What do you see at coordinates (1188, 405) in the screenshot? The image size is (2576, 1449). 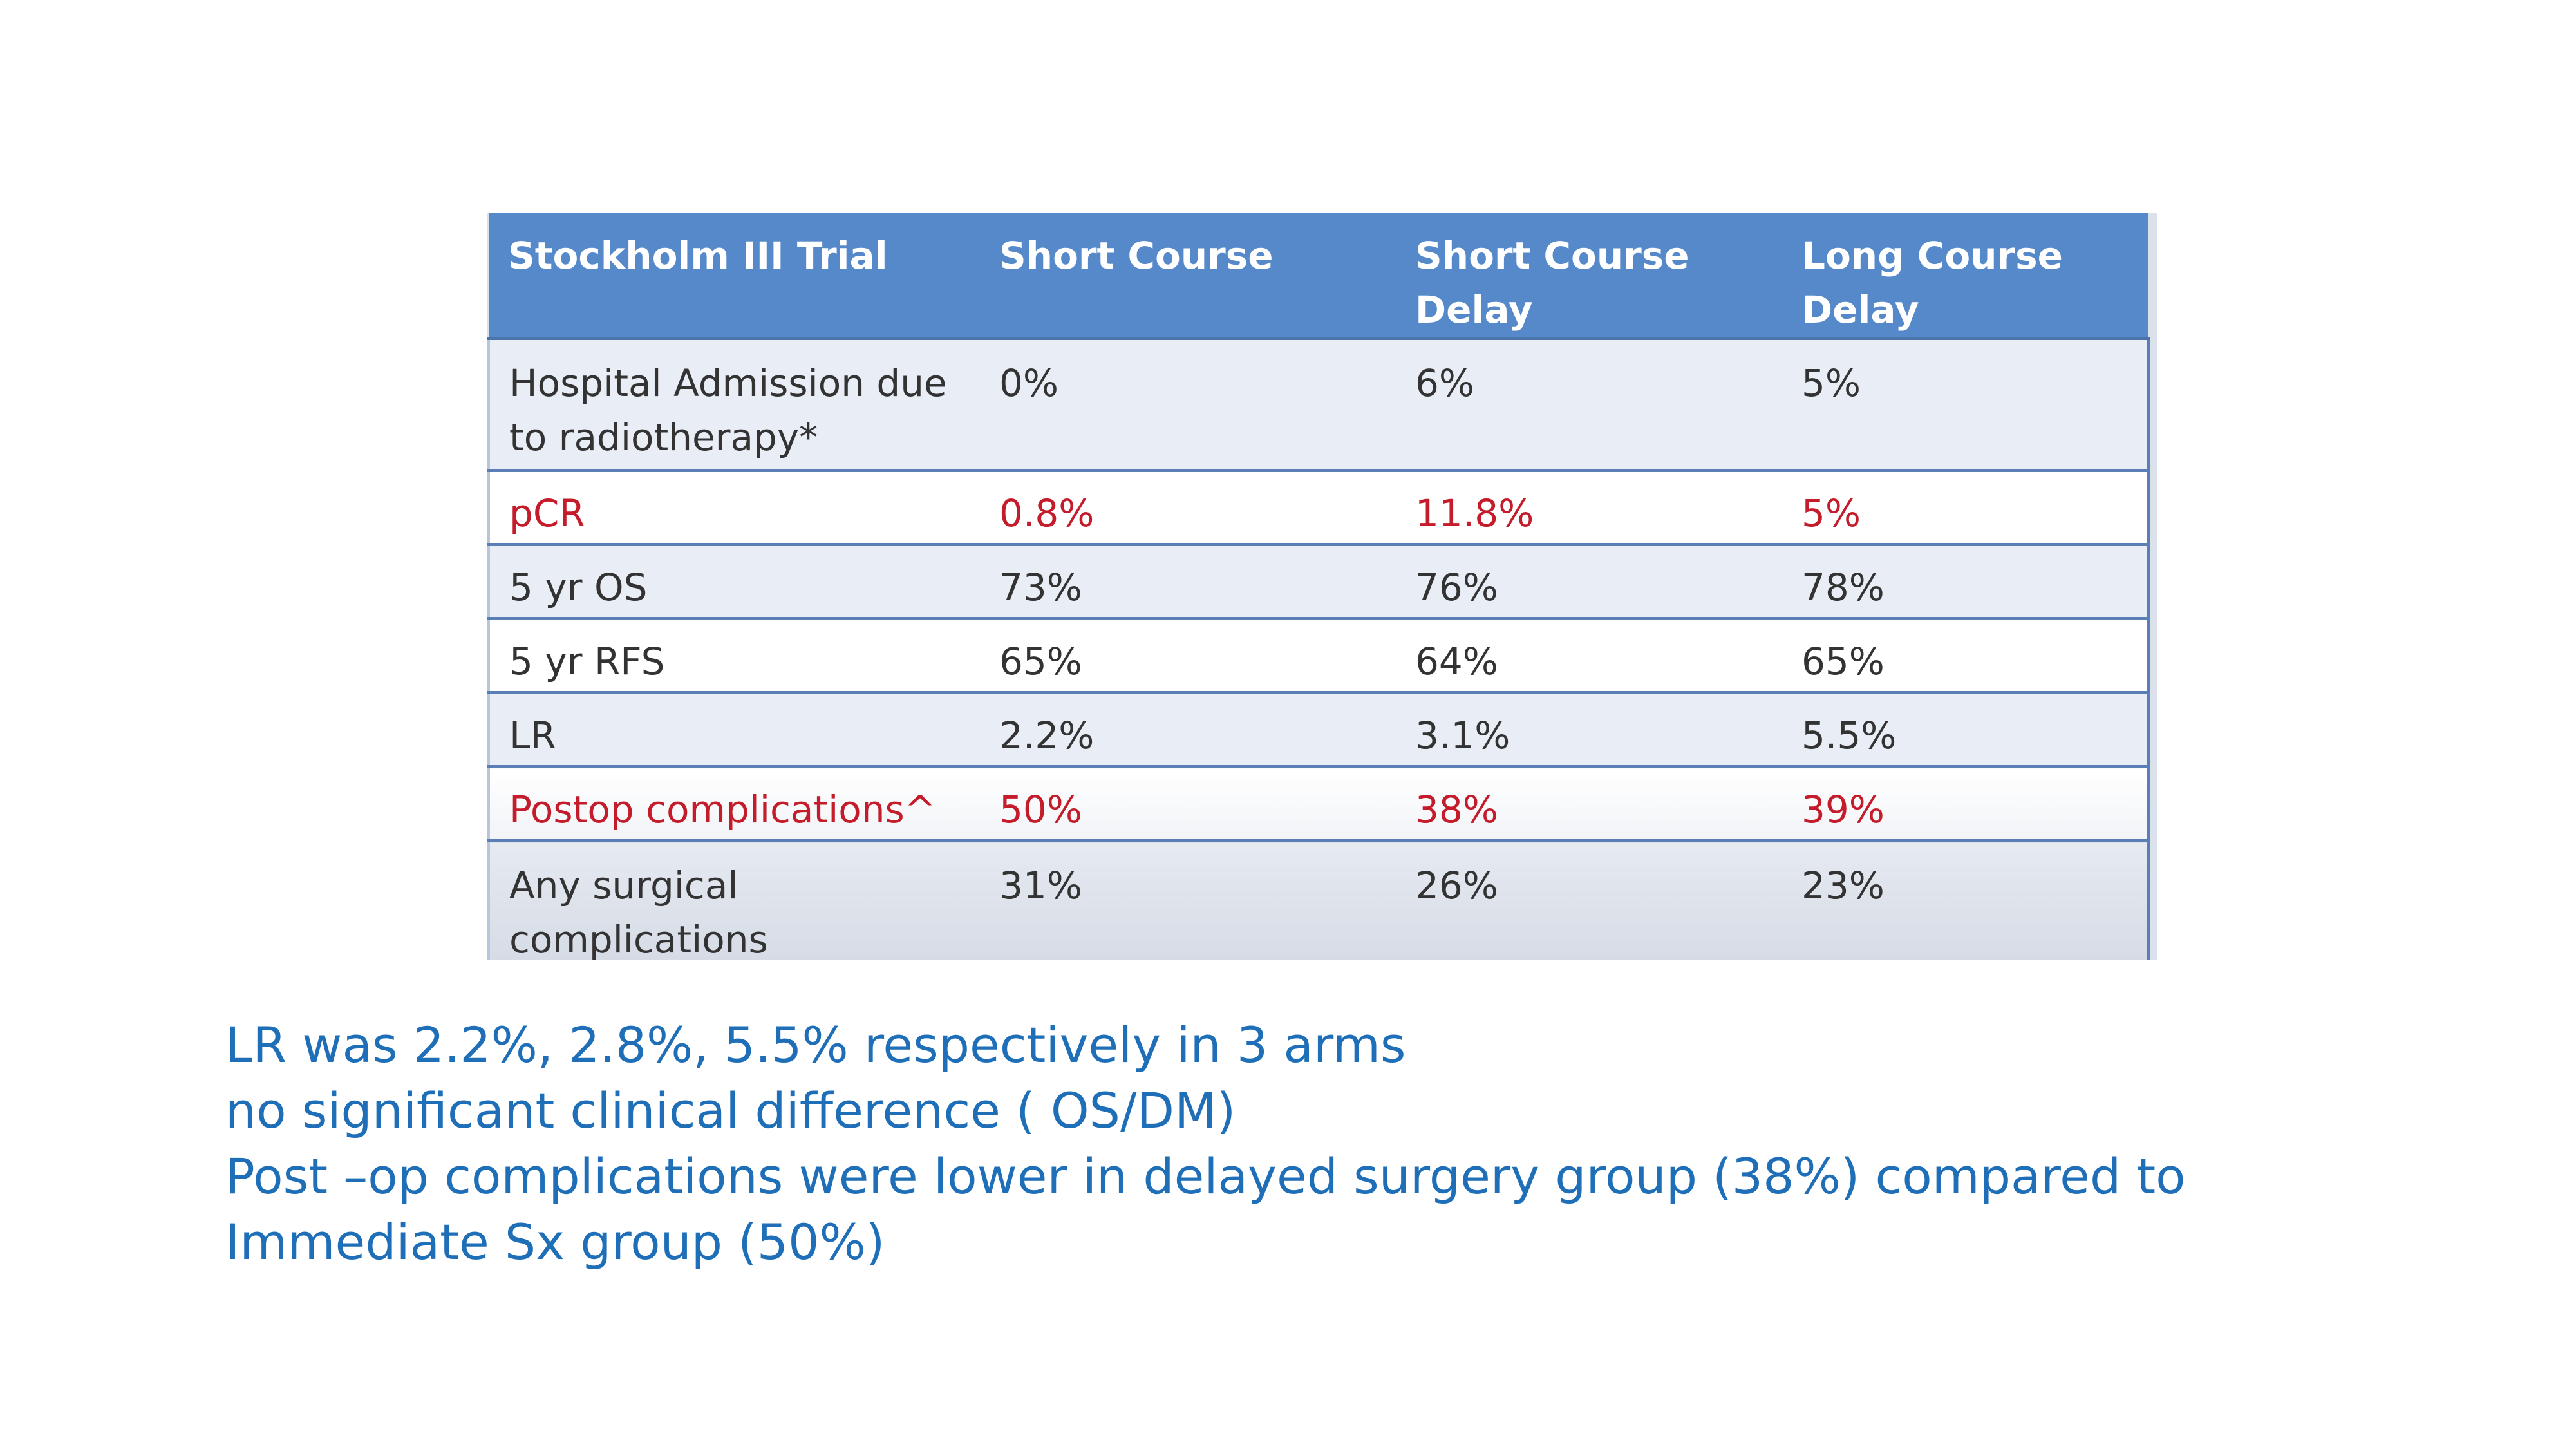 I see `cell-short-course: 0%` at bounding box center [1188, 405].